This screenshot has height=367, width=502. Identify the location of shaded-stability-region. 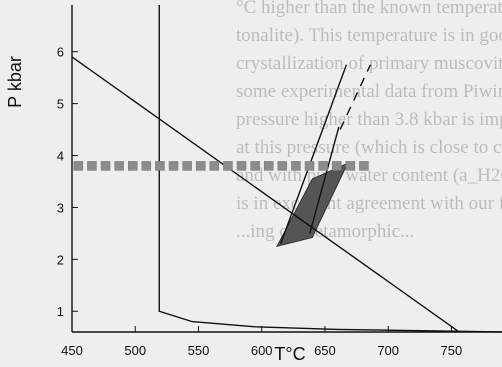
(312, 204).